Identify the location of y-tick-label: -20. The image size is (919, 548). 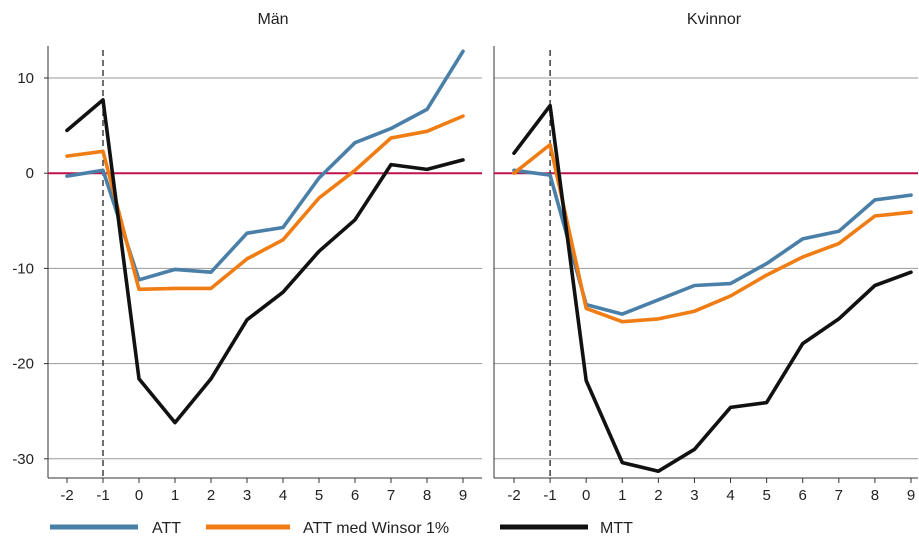
(23, 364).